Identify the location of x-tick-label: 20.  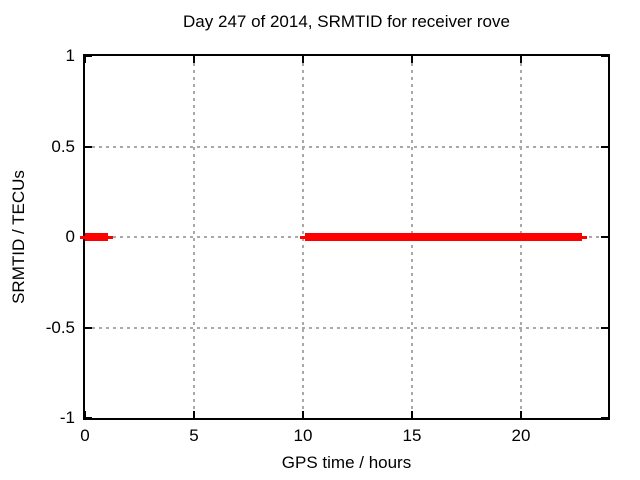
(521, 435).